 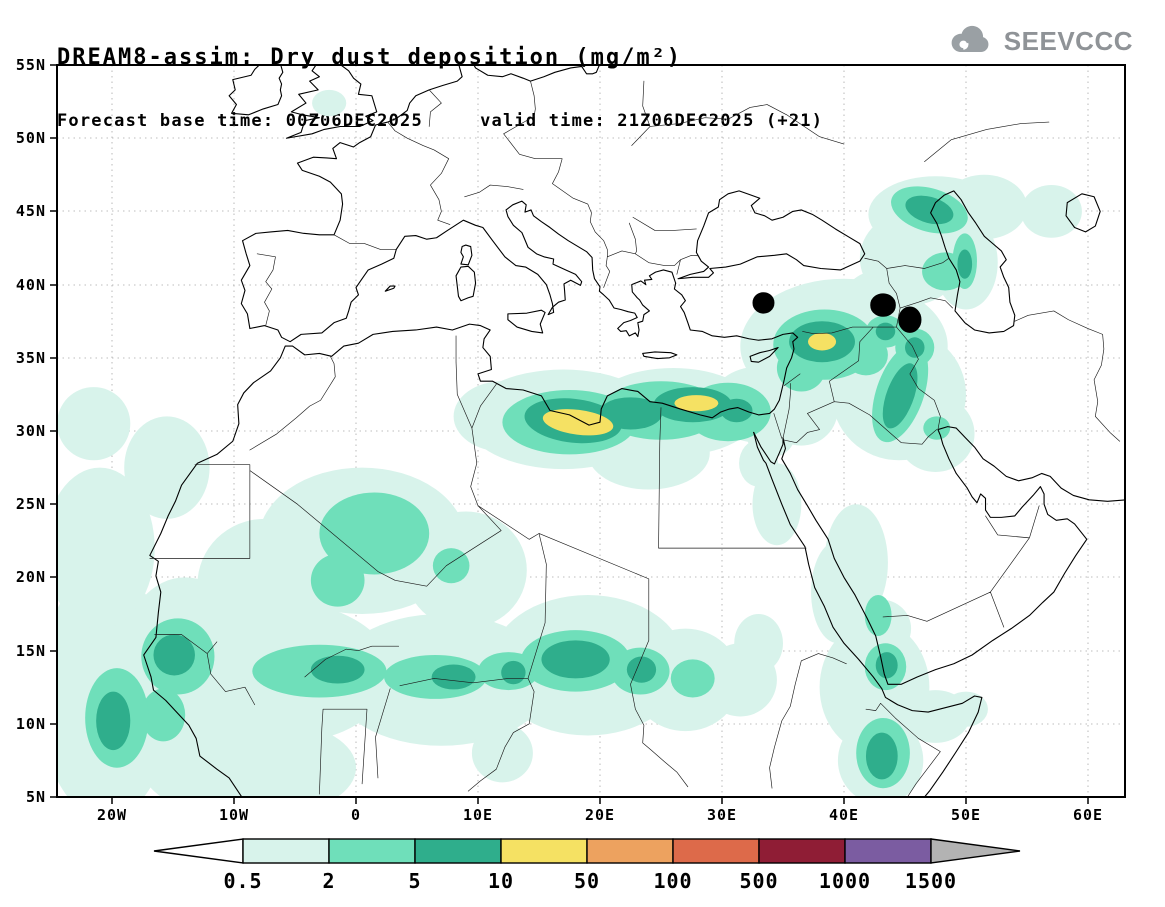 I want to click on lon-tick-label: 10W, so click(x=234, y=815).